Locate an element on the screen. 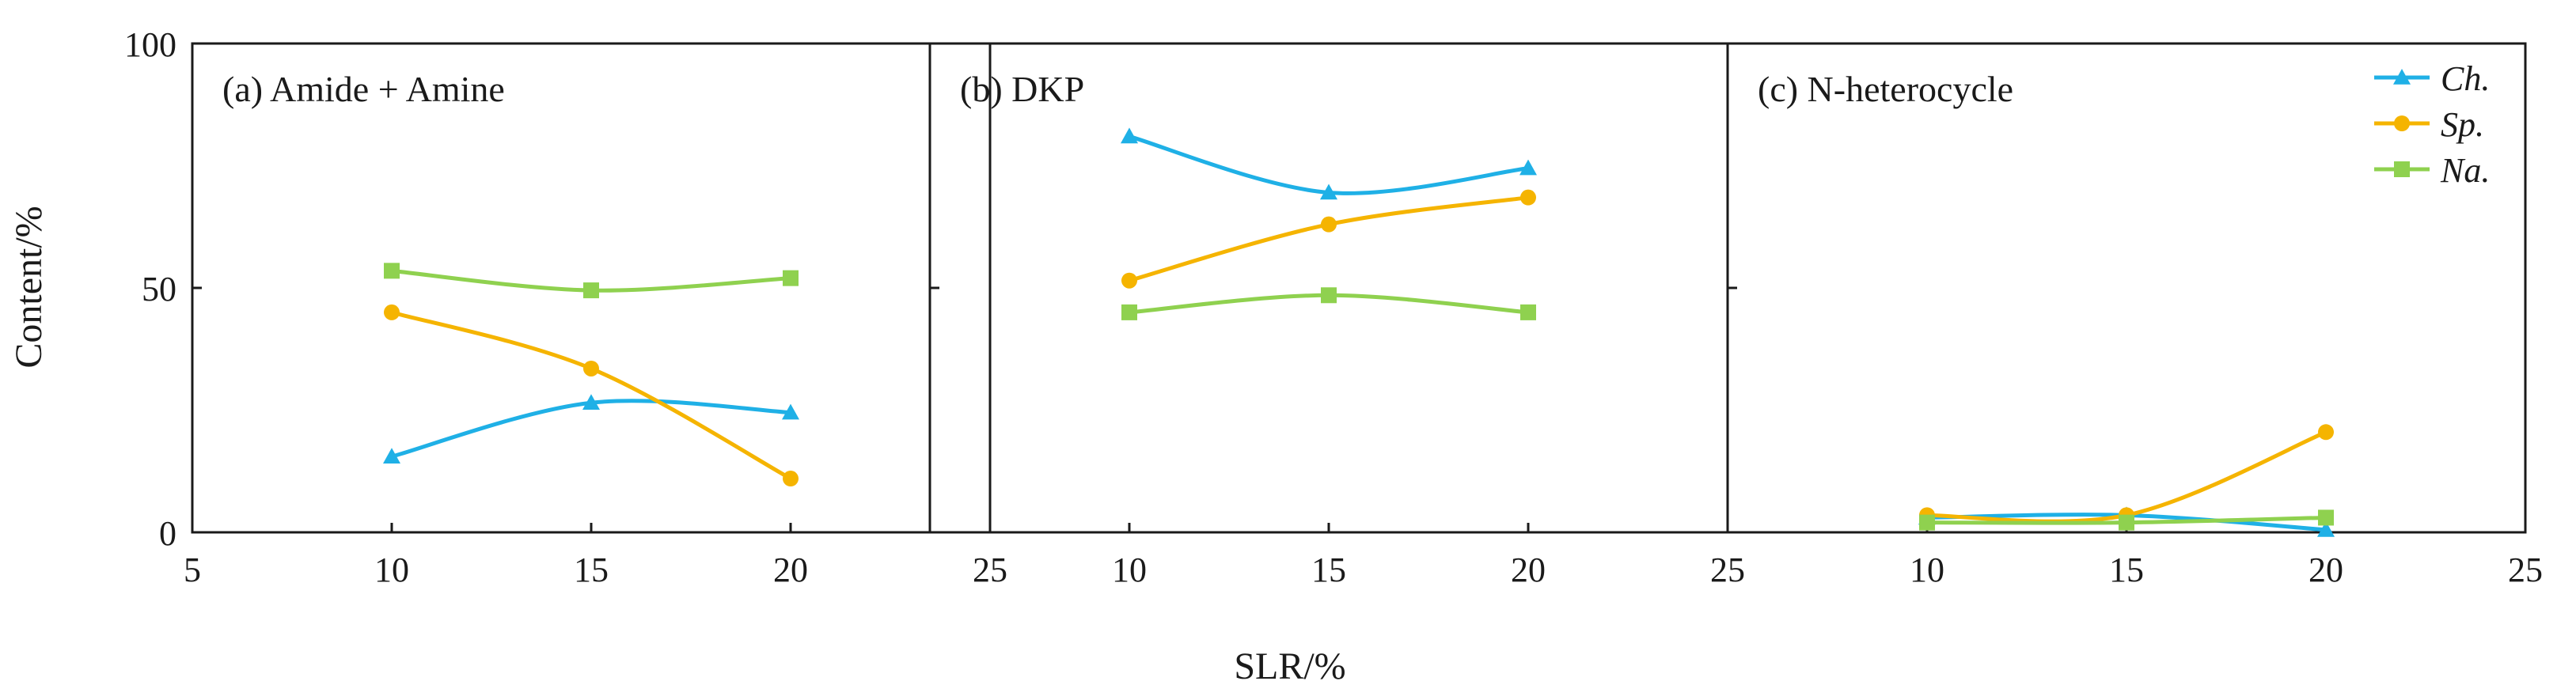 This screenshot has width=2576, height=700. y-axis-label: Content/% is located at coordinates (29, 287).